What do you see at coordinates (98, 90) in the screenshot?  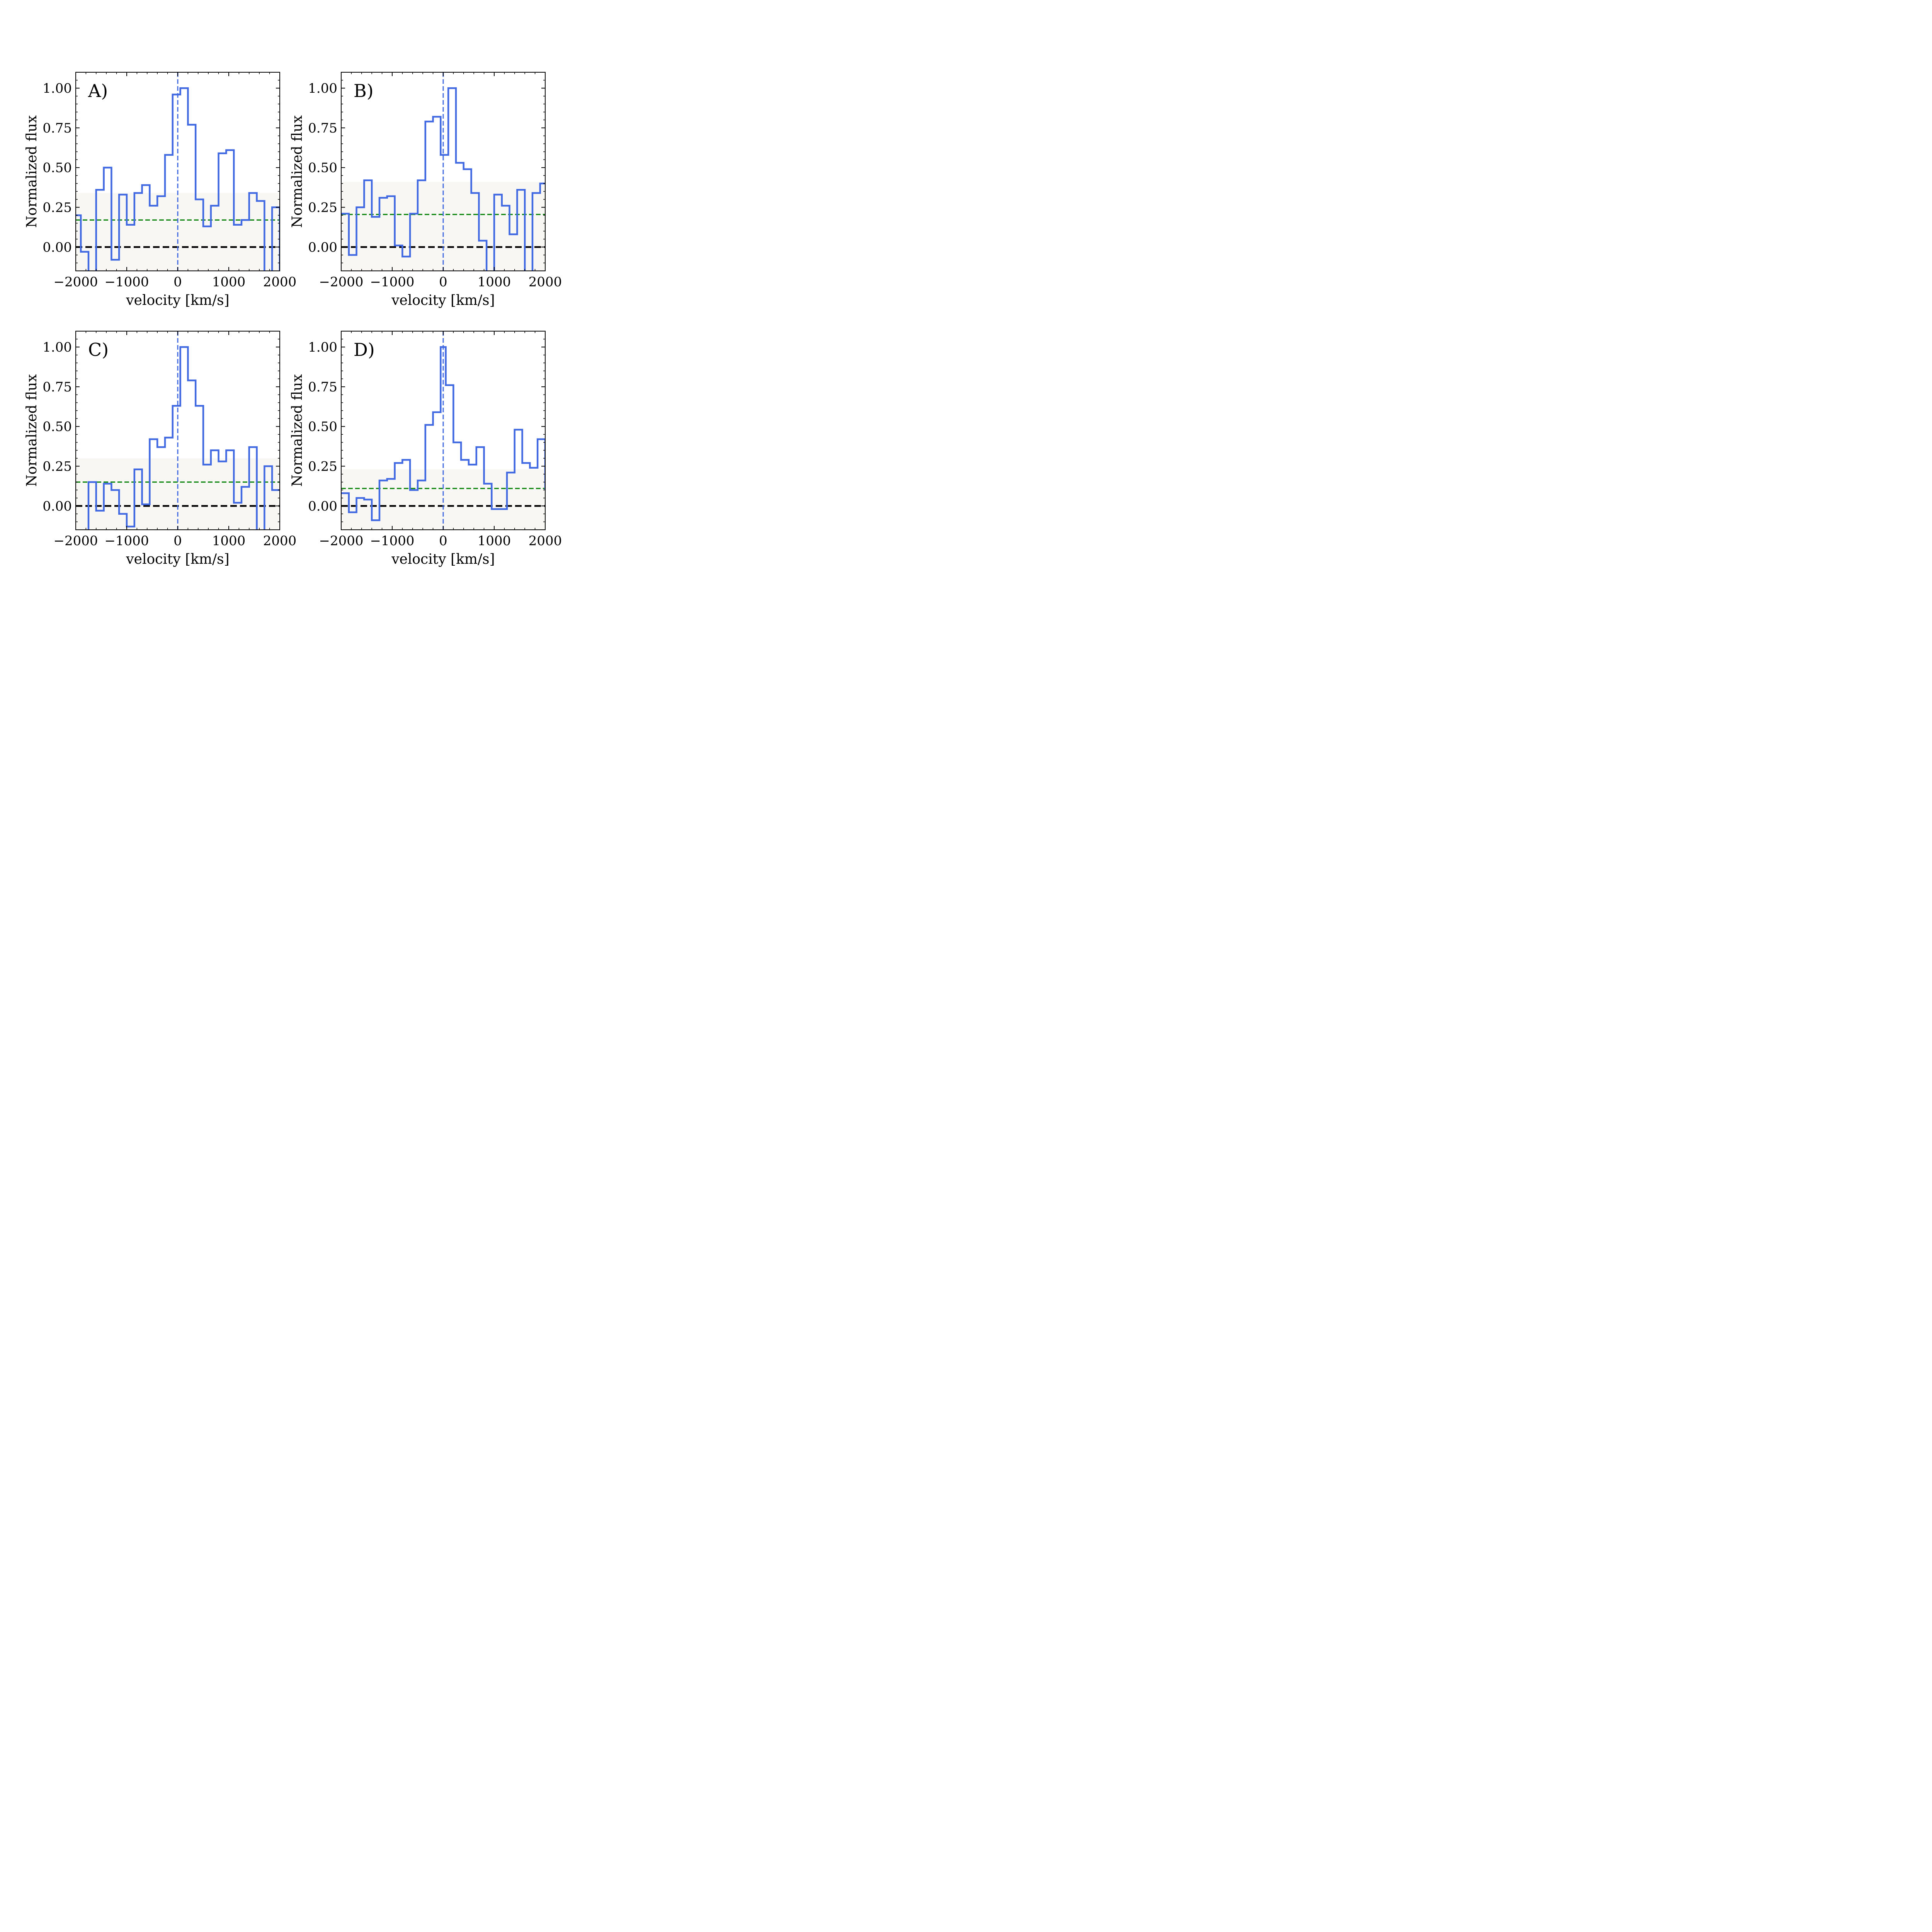 I see `panel-label: A)` at bounding box center [98, 90].